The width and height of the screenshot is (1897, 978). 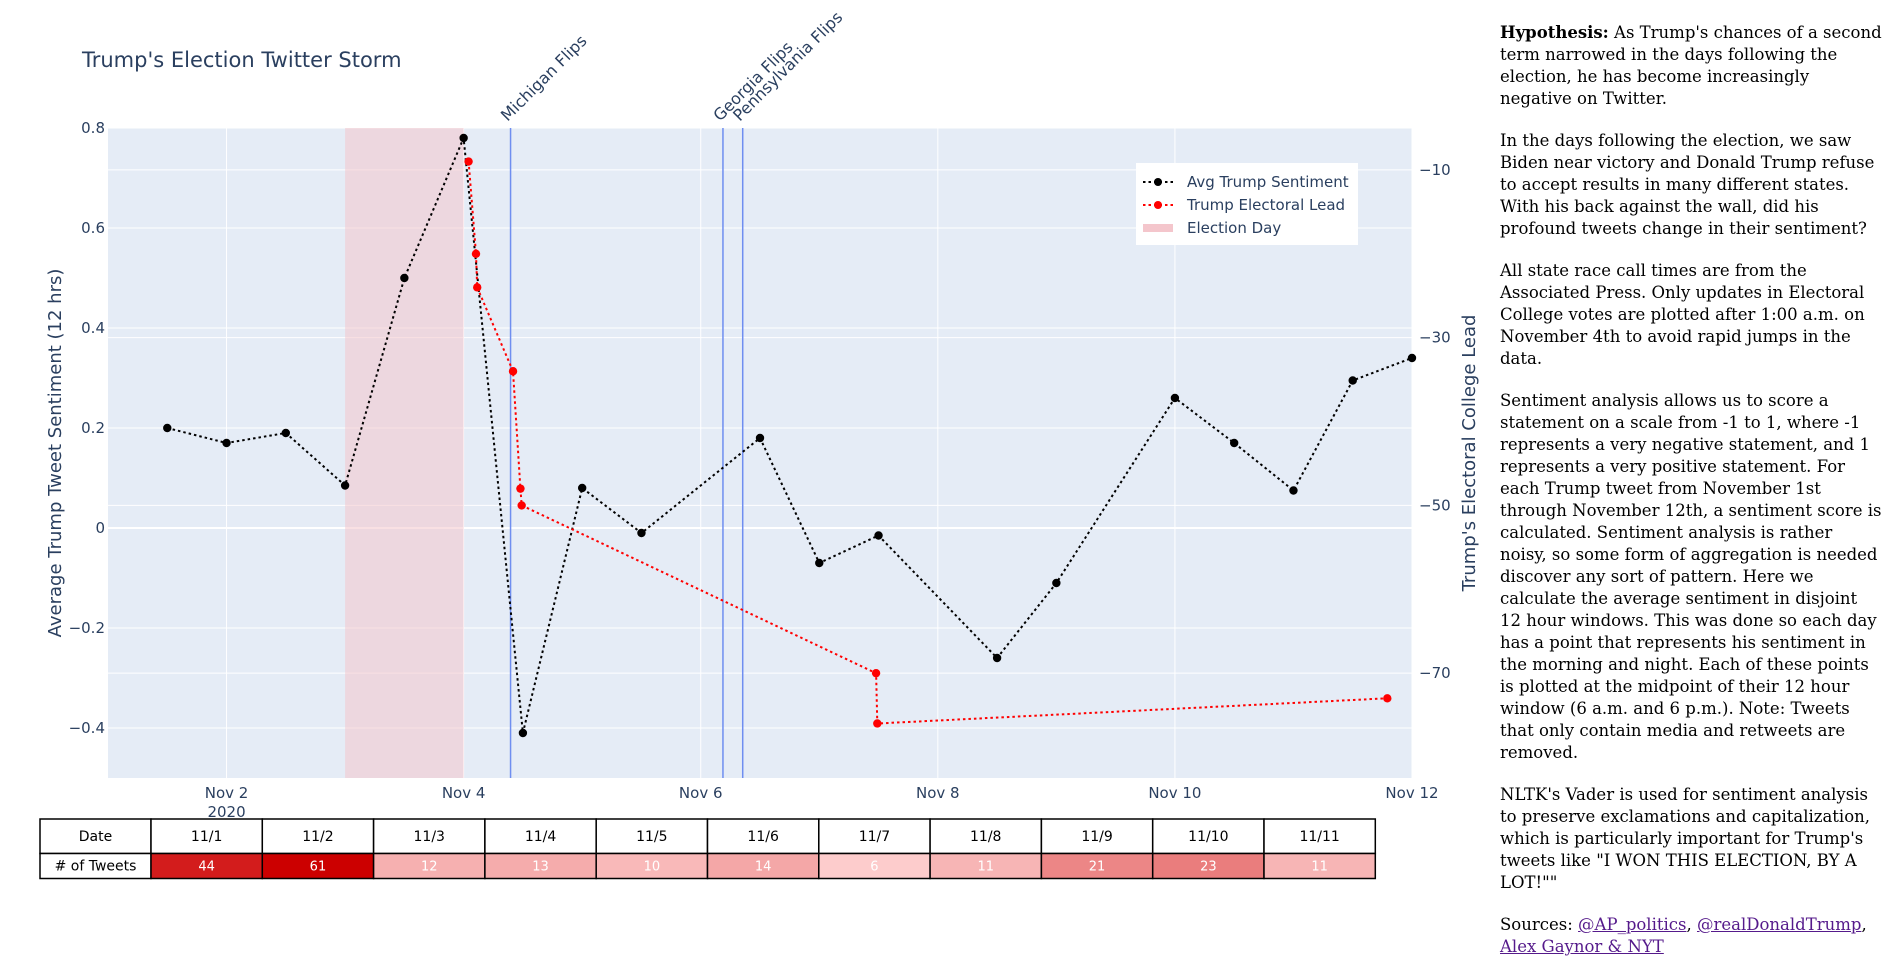 What do you see at coordinates (701, 793) in the screenshot?
I see `x-tick-label: Nov 6` at bounding box center [701, 793].